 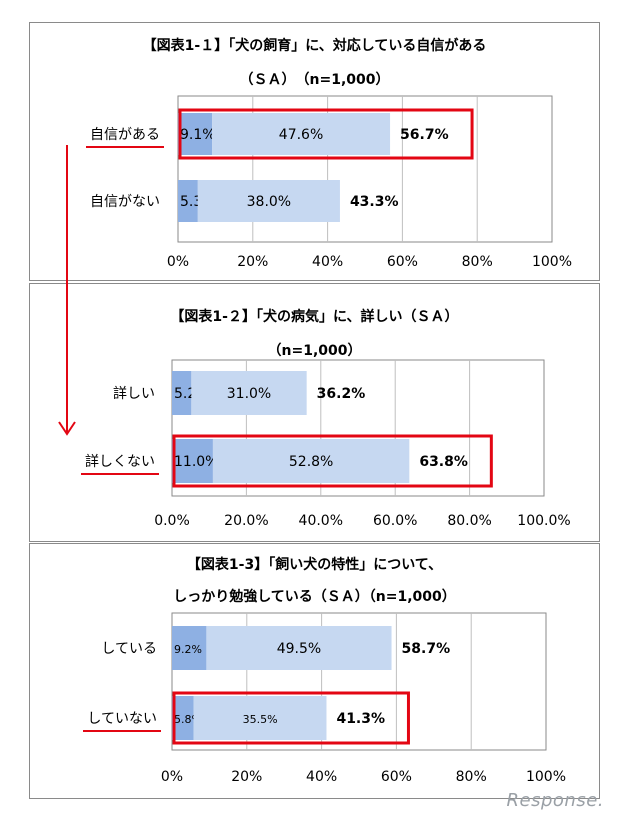 What do you see at coordinates (314, 46) in the screenshot?
I see `chart-title-1: 【図表1-１】「犬の飼育」に、対応している自信がある` at bounding box center [314, 46].